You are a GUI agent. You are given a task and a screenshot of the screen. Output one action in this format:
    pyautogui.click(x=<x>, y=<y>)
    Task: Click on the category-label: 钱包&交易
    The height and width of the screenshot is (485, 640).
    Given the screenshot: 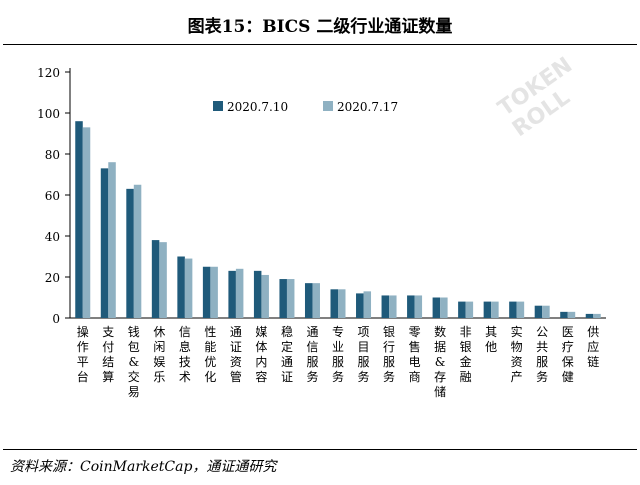 What is the action you would take?
    pyautogui.click(x=134, y=361)
    